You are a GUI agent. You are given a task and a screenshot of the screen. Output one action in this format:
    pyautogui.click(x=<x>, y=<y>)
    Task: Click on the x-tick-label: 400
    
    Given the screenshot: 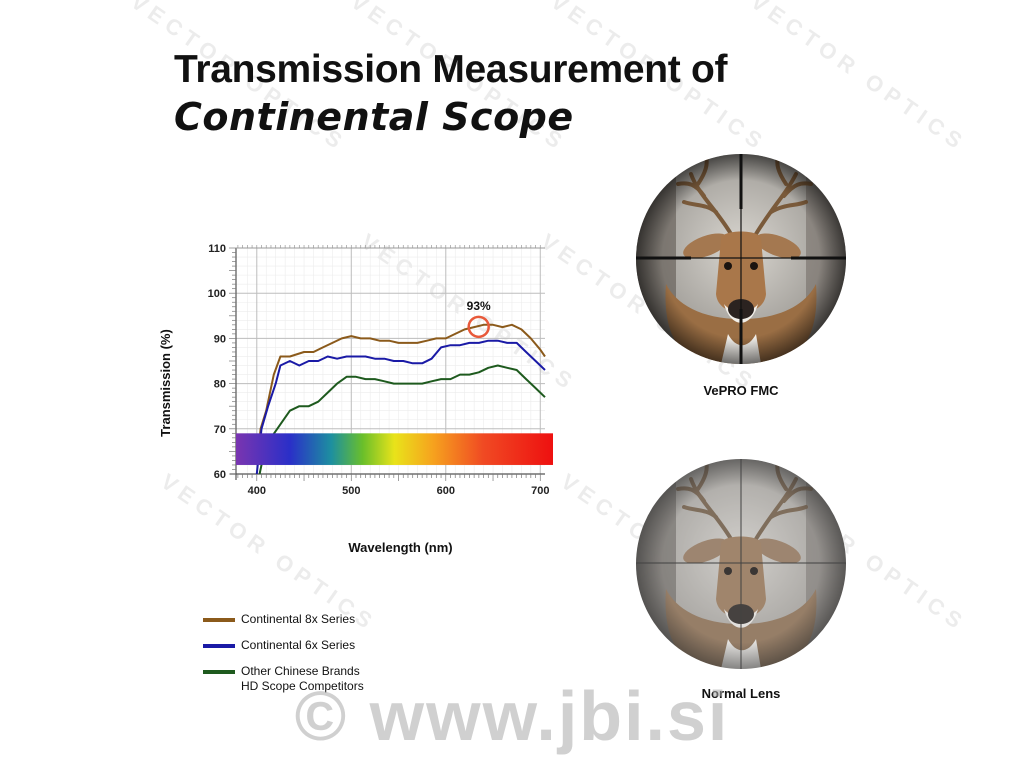 What is the action you would take?
    pyautogui.click(x=257, y=491)
    